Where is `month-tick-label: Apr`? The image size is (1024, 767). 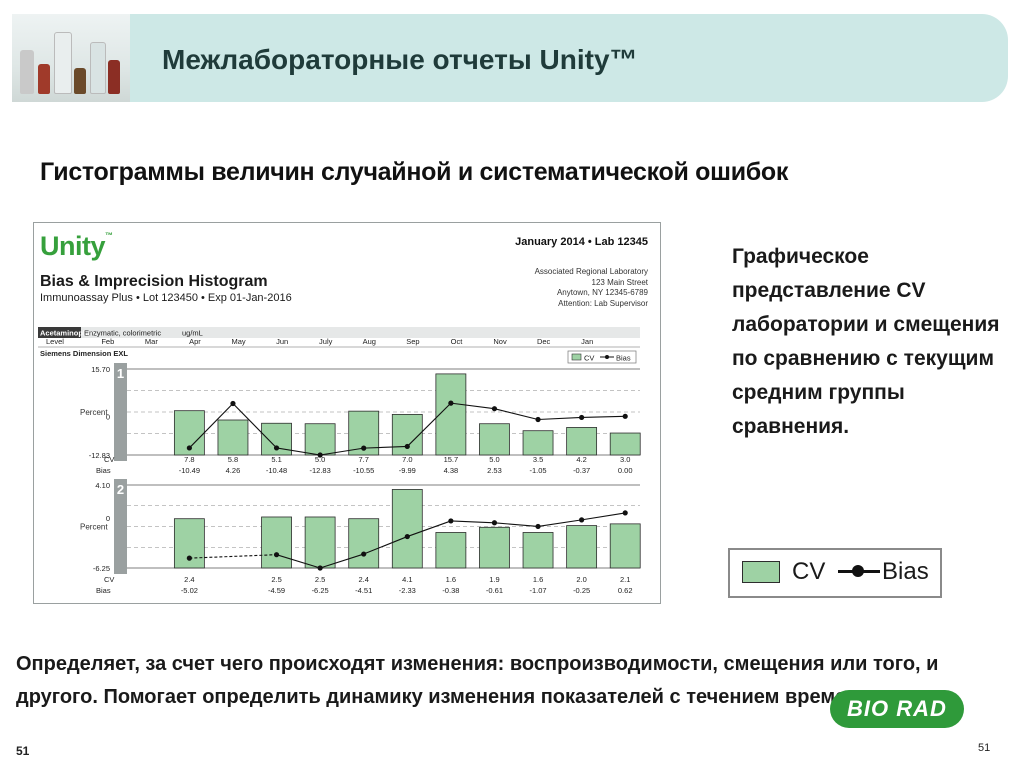
month-tick-label: Apr is located at coordinates (195, 341).